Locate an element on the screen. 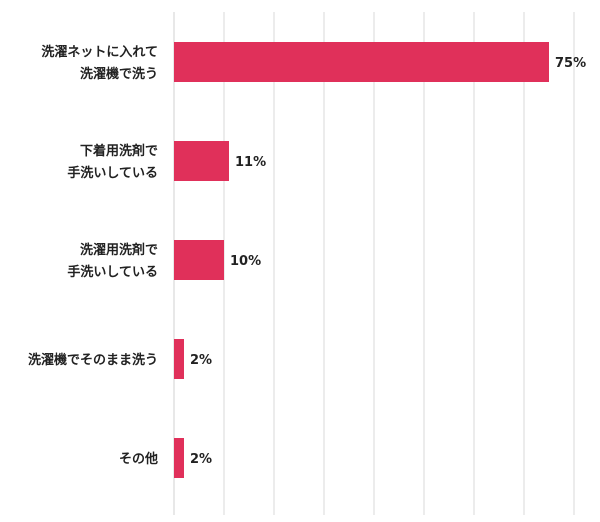 Image resolution: width=600 pixels, height=522 pixels. value-label: 11% is located at coordinates (250, 162).